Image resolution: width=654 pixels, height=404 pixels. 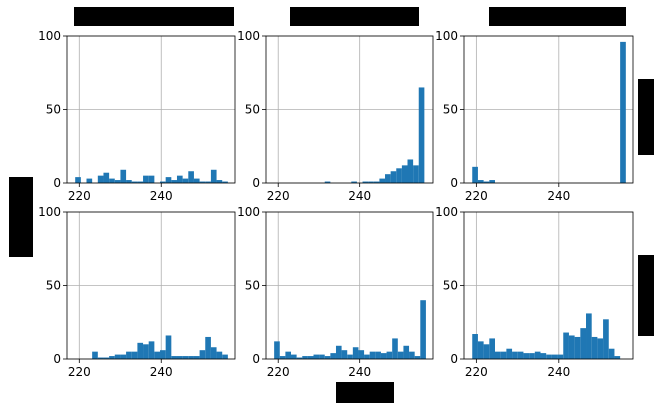 I want to click on redaction-block-bottom, so click(x=365, y=392).